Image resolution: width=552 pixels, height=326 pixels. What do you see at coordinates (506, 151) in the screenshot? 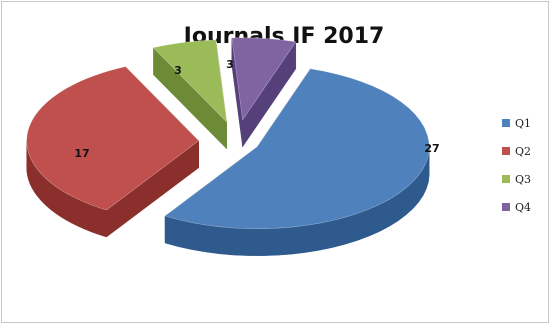
I see `legend-swatch-q2` at bounding box center [506, 151].